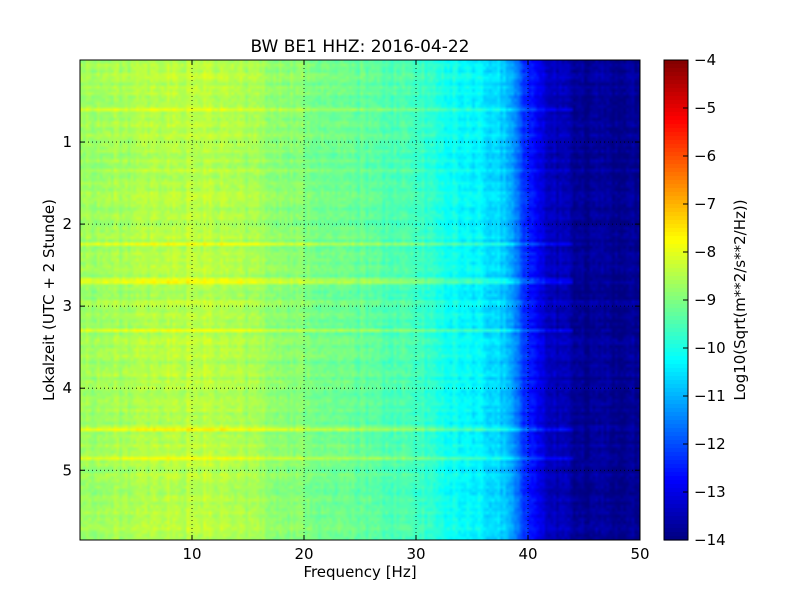 The width and height of the screenshot is (800, 600). I want to click on x-tick-label: 30, so click(415, 554).